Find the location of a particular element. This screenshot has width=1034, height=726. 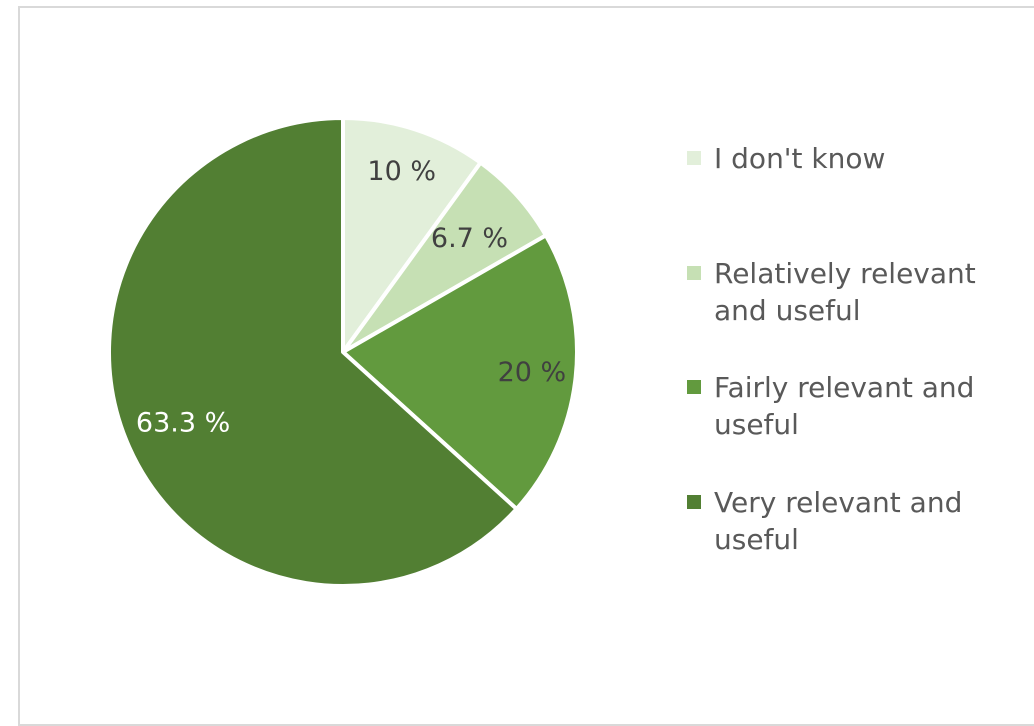

legend-item-very-relevant: Very relevant and useful is located at coordinates (852, 521).